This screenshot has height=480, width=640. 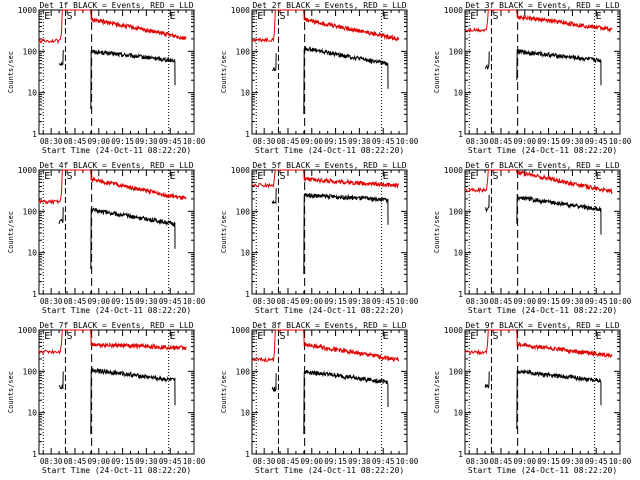 I want to click on panel-title: Det 1f BLACK = Events, RED = LLD, so click(x=116, y=5).